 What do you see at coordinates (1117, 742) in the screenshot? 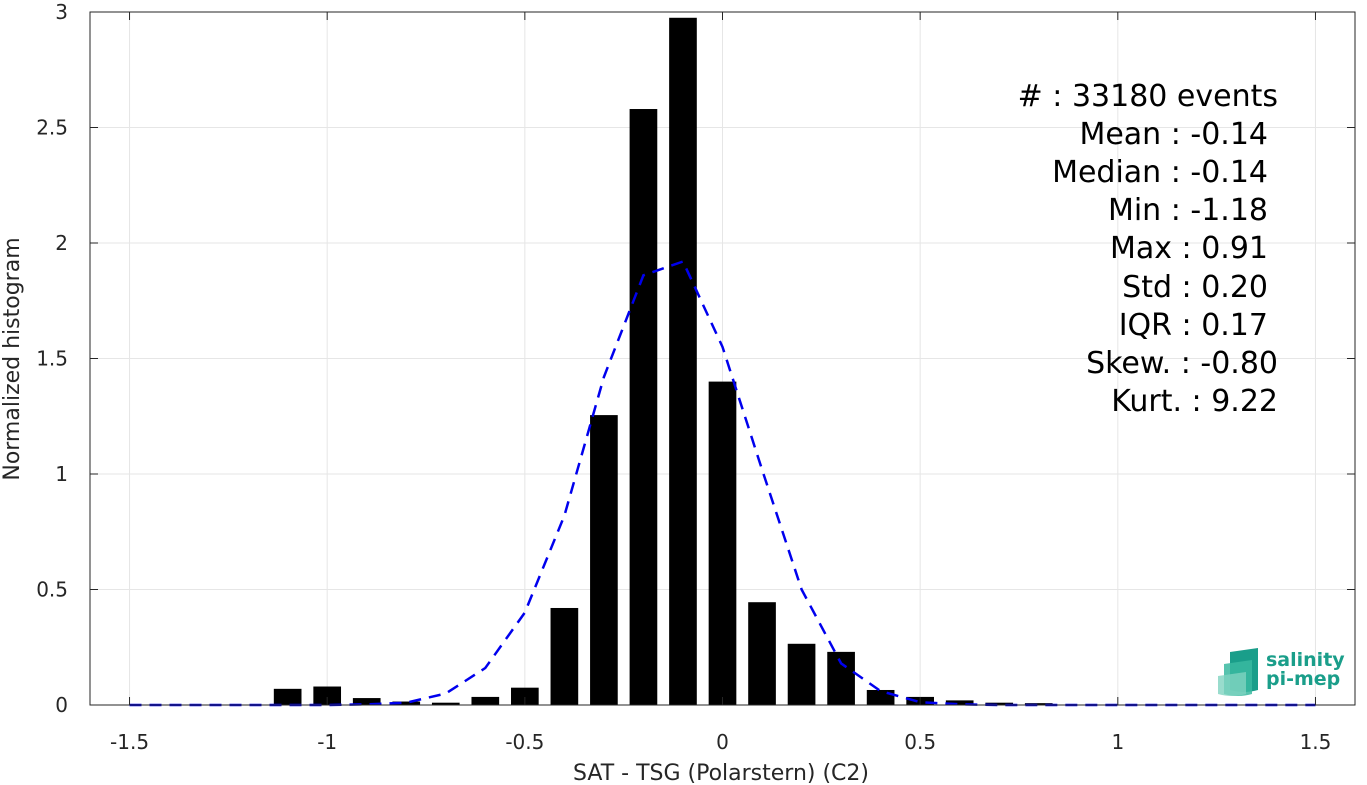
I see `x-tick-label: 1` at bounding box center [1117, 742].